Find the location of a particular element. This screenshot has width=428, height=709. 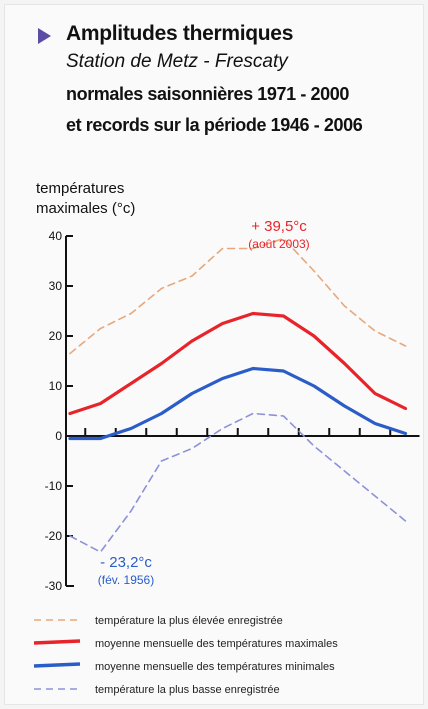

chart-description-line-1: normales saisonnières 1971 - 2000 is located at coordinates (207, 94).